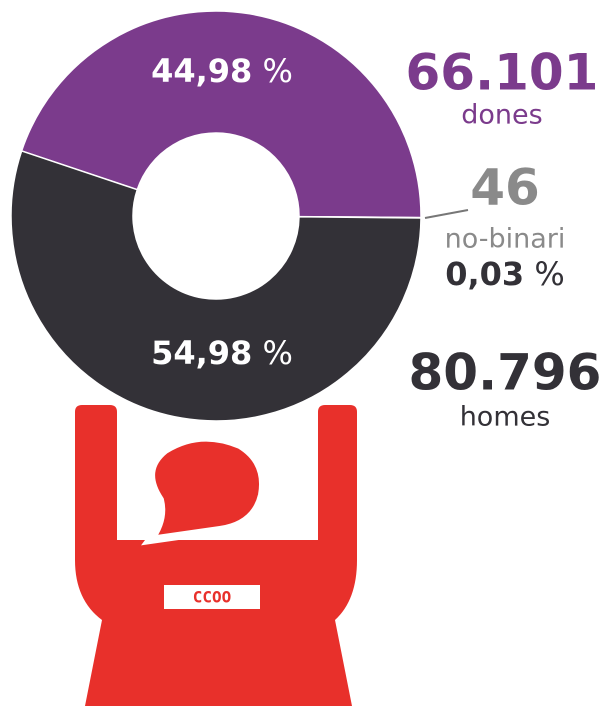 The height and width of the screenshot is (706, 599). What do you see at coordinates (204, 489) in the screenshot?
I see `head` at bounding box center [204, 489].